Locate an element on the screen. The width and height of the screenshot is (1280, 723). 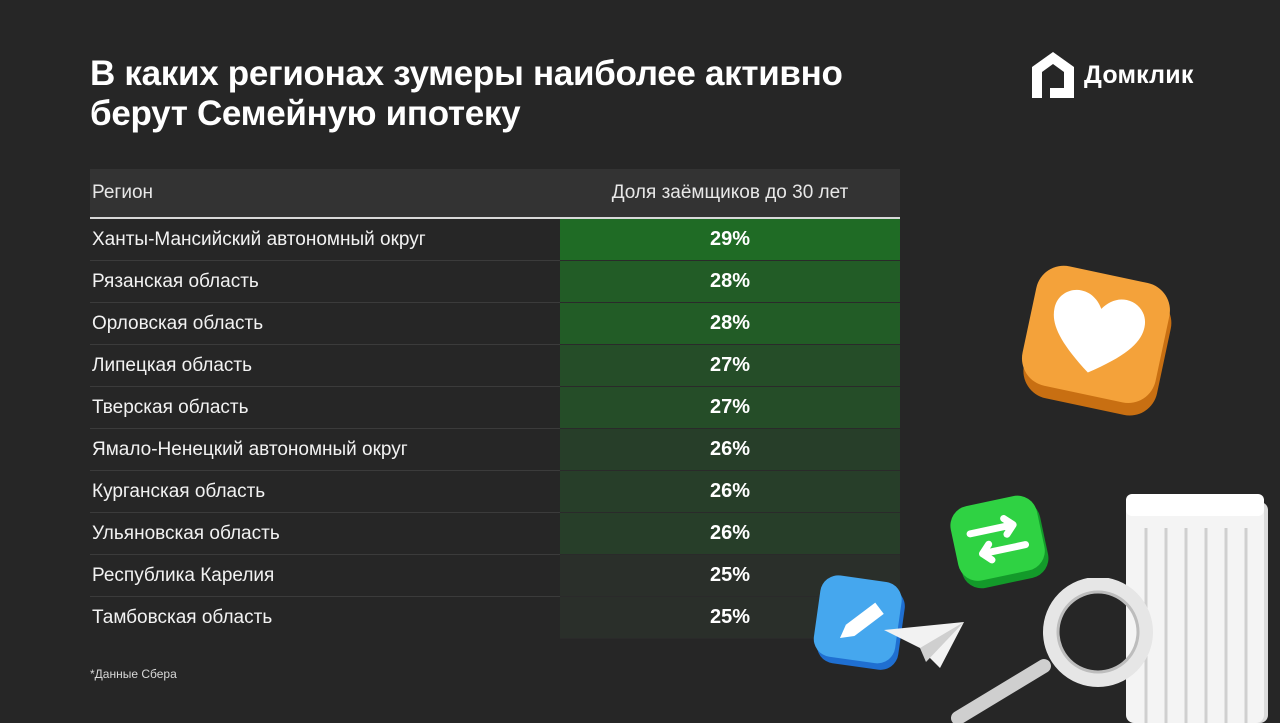
table-row: Тверская область 27% is located at coordinates (495, 408).